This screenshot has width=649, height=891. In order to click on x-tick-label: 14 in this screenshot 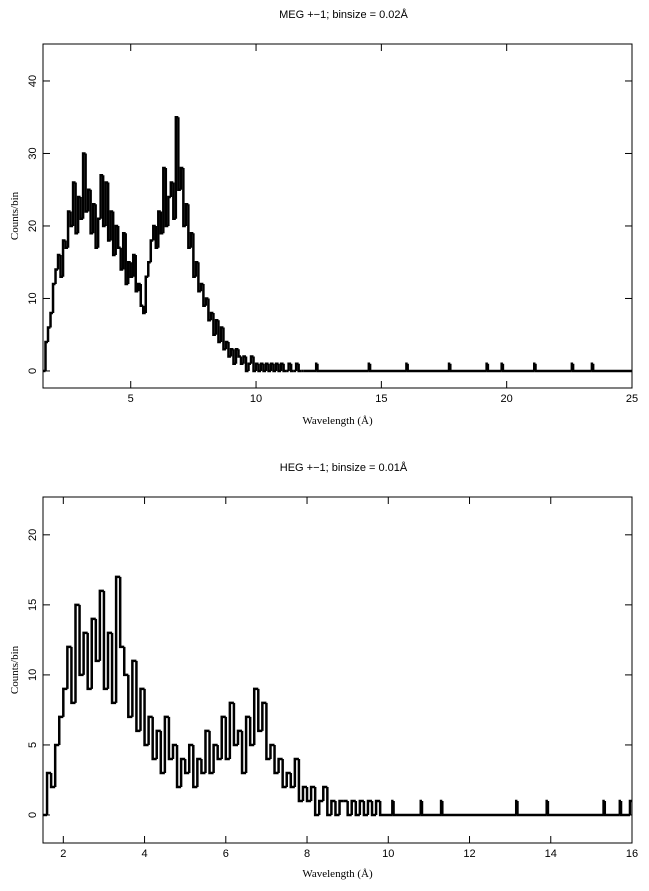, I will do `click(551, 854)`.